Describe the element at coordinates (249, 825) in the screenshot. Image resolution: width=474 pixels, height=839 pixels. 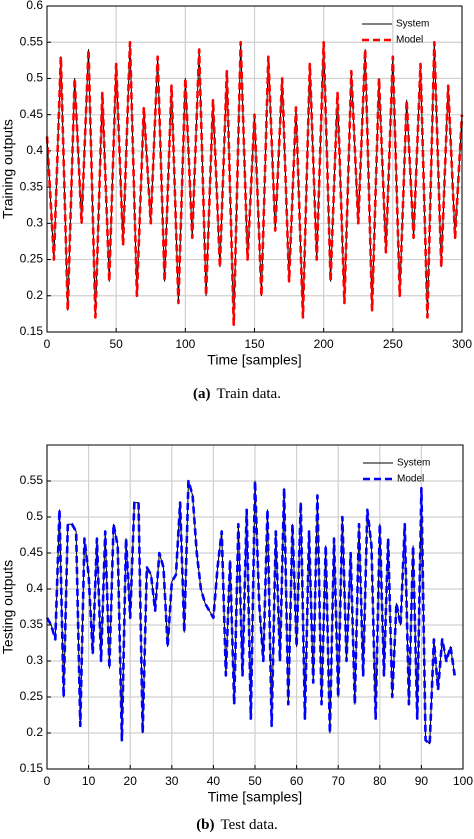
I see `caption-text: Test data.` at that location.